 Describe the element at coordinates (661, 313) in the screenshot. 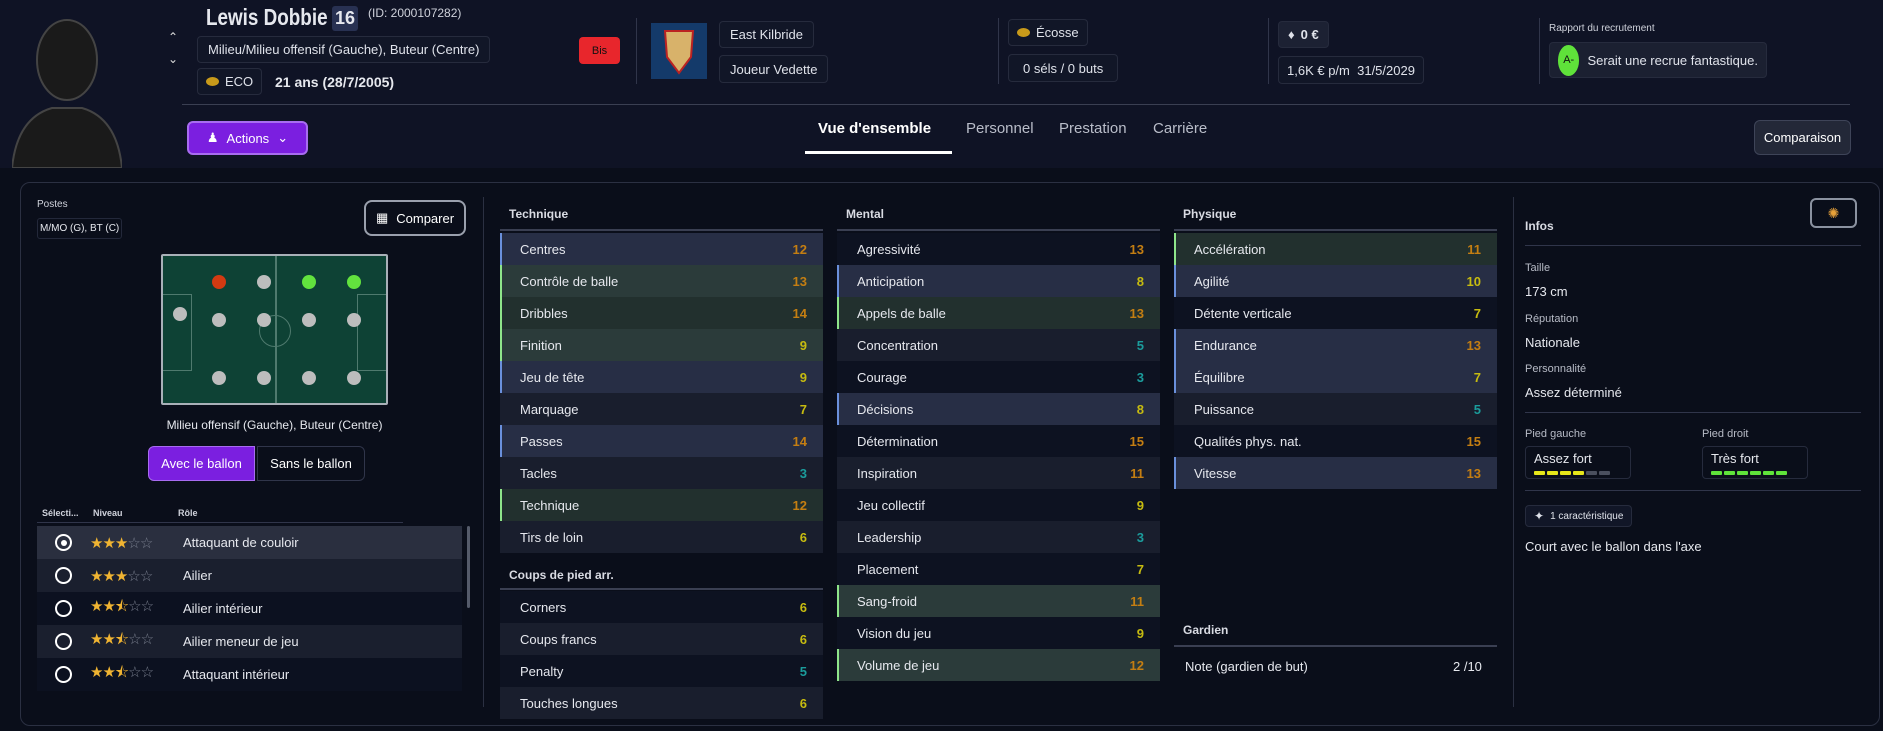

I see `attribute-row: Dribbles 14` at that location.